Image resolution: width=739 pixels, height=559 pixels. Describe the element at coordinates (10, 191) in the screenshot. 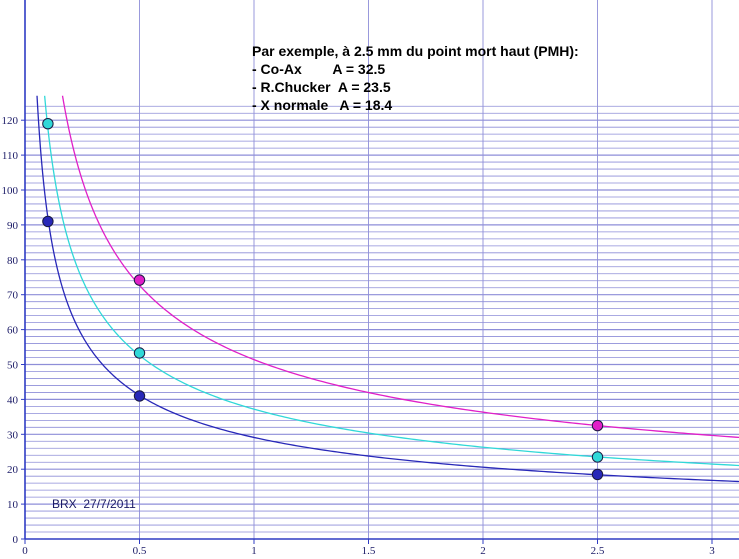

I see `y-tick-label: 100` at that location.